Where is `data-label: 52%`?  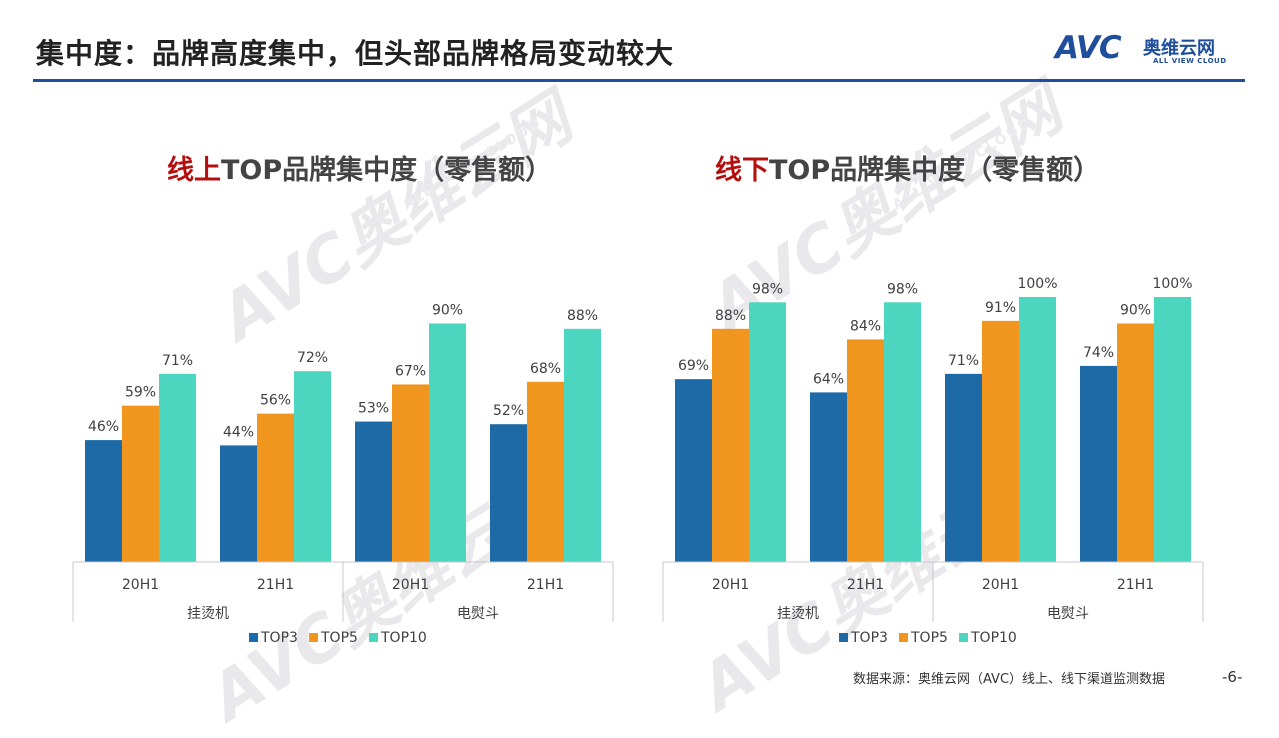 data-label: 52% is located at coordinates (508, 411).